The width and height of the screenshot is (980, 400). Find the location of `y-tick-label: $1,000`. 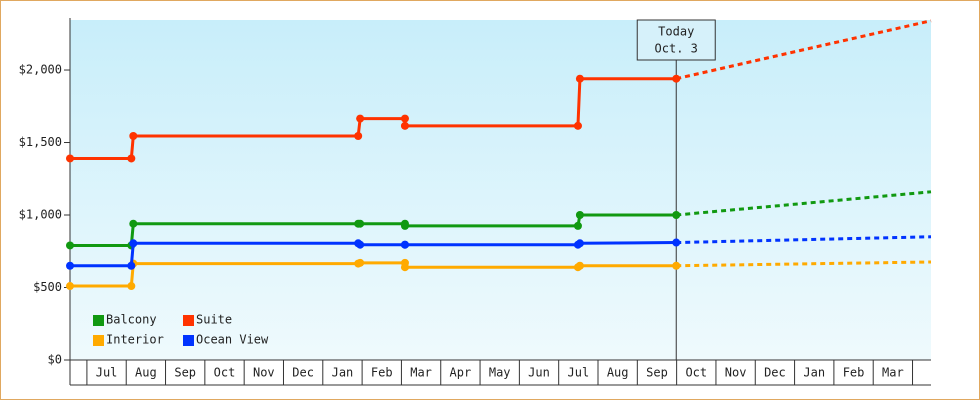

y-tick-label: $1,000 is located at coordinates (40, 215).